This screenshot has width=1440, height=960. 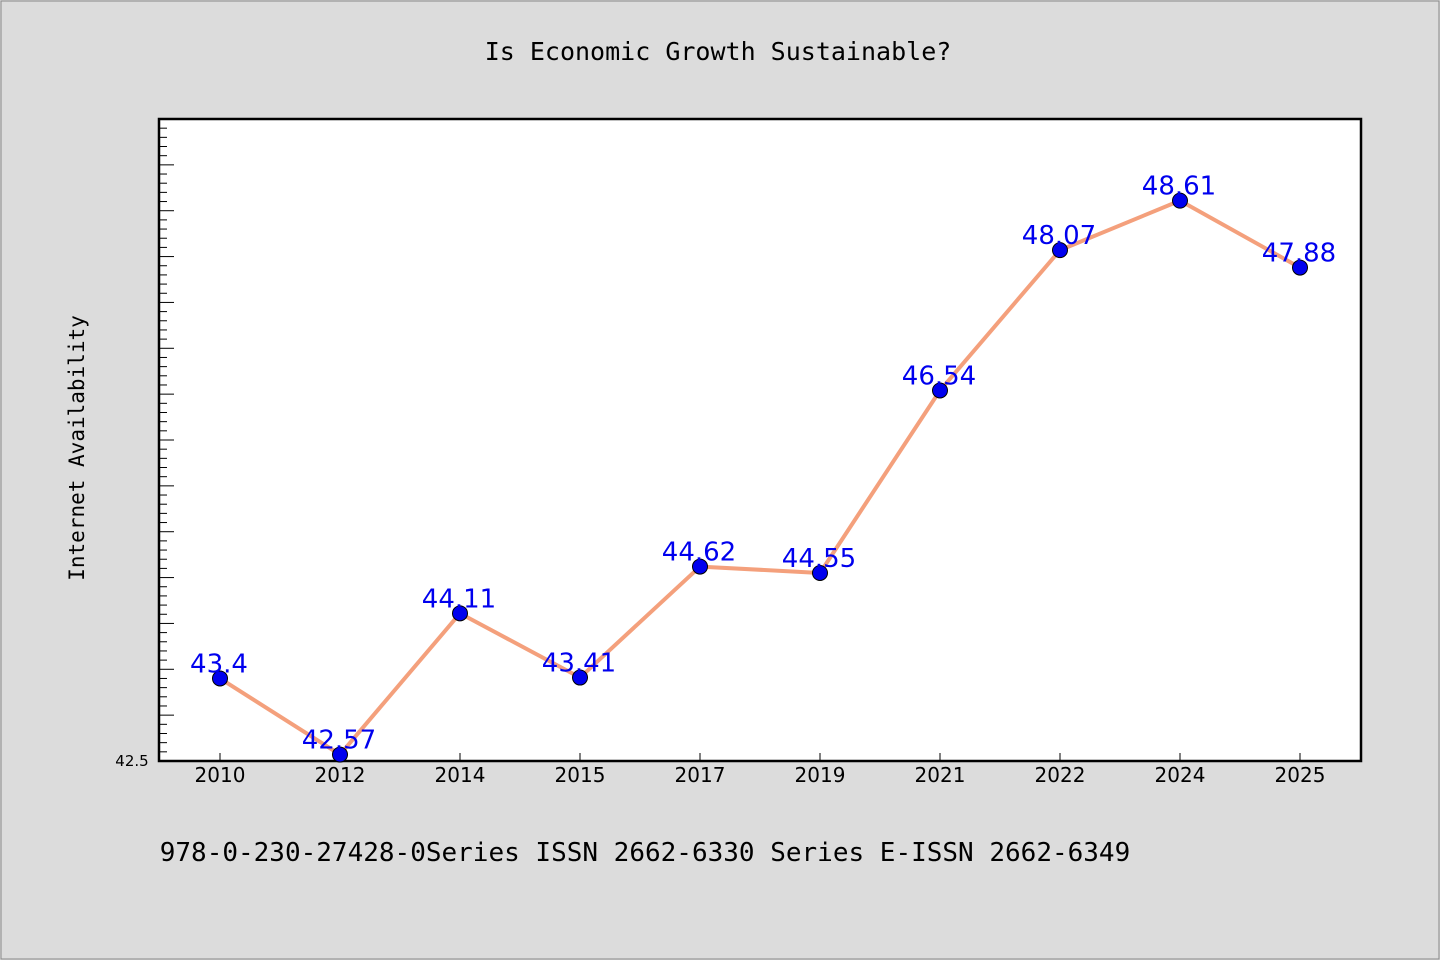 I want to click on y-axis-ticks, so click(x=167, y=444).